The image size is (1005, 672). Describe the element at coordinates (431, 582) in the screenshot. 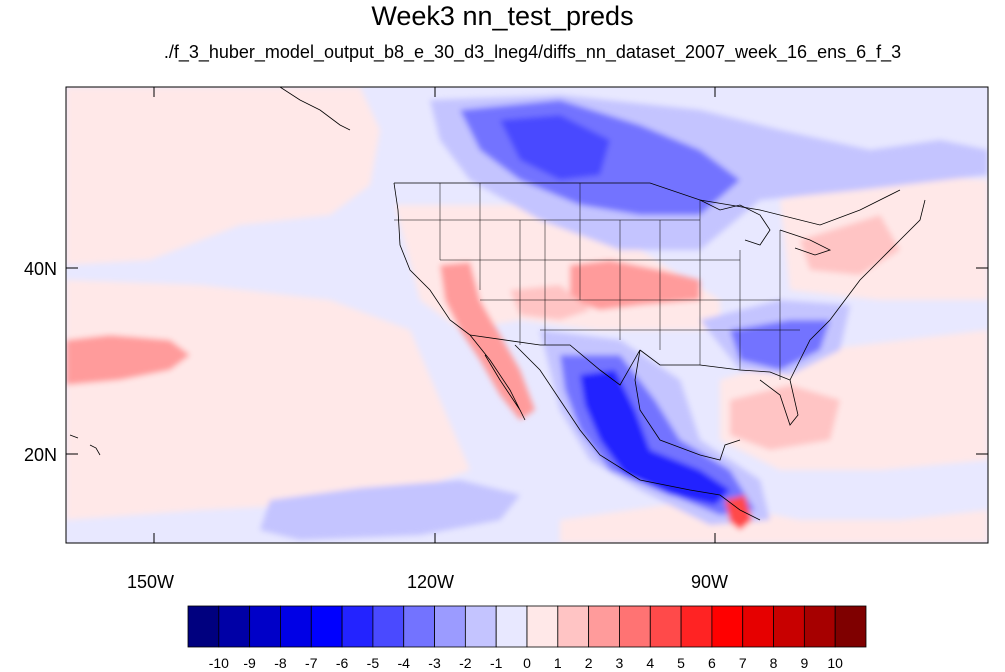

I see `x-tick-label-120w: 120W` at that location.